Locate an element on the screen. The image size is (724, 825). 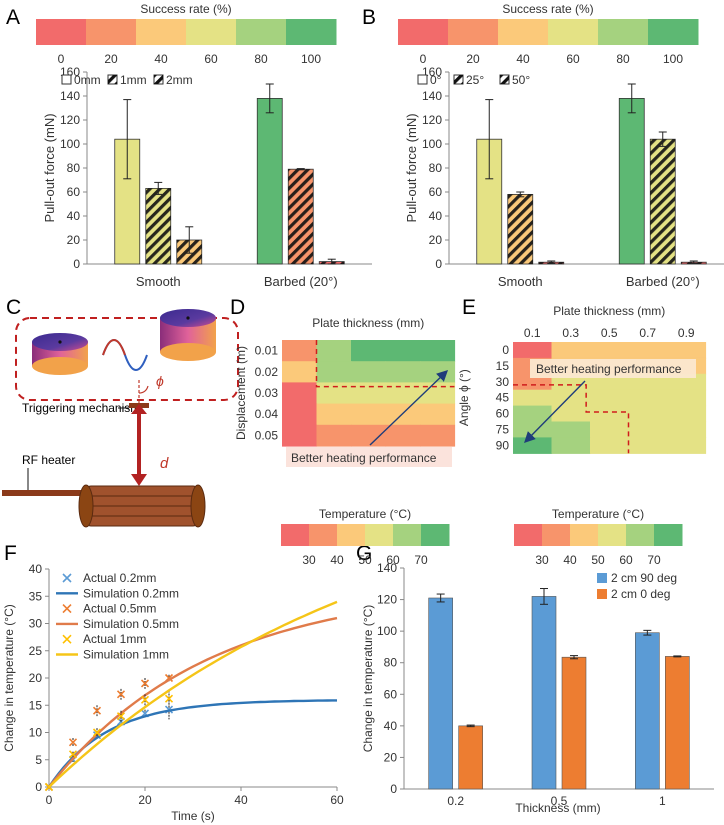
panel-label-f: F is located at coordinates (10, 553).